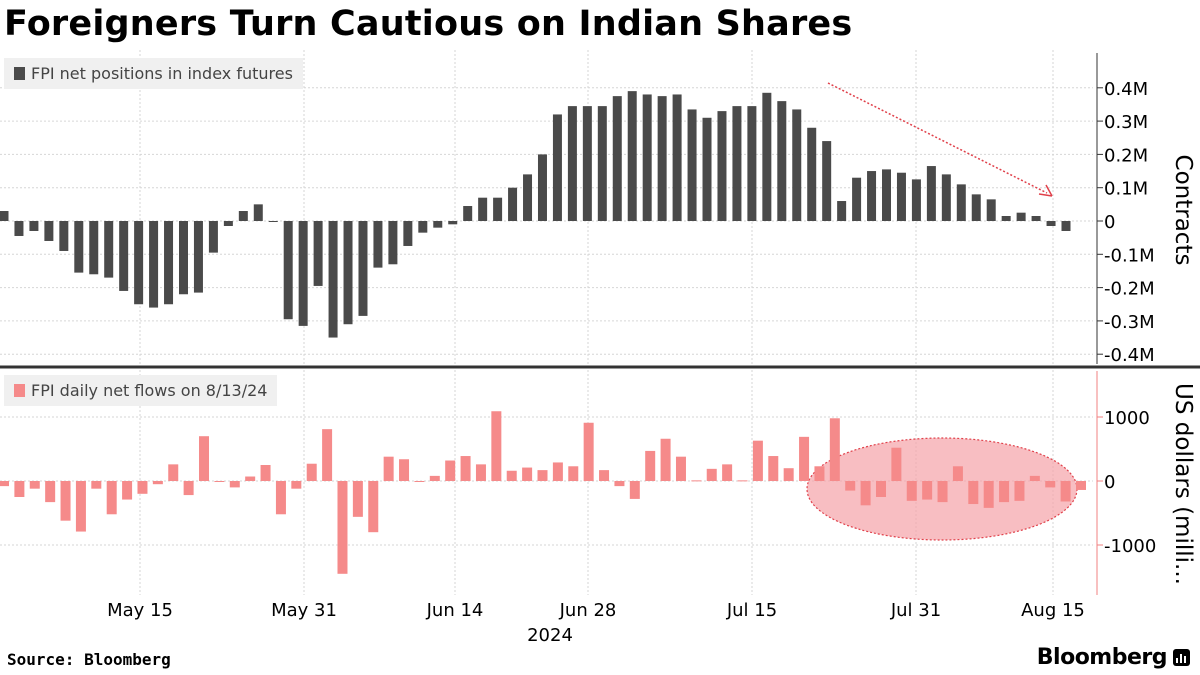  What do you see at coordinates (19, 73) in the screenshot?
I see `legend-swatch-futures` at bounding box center [19, 73].